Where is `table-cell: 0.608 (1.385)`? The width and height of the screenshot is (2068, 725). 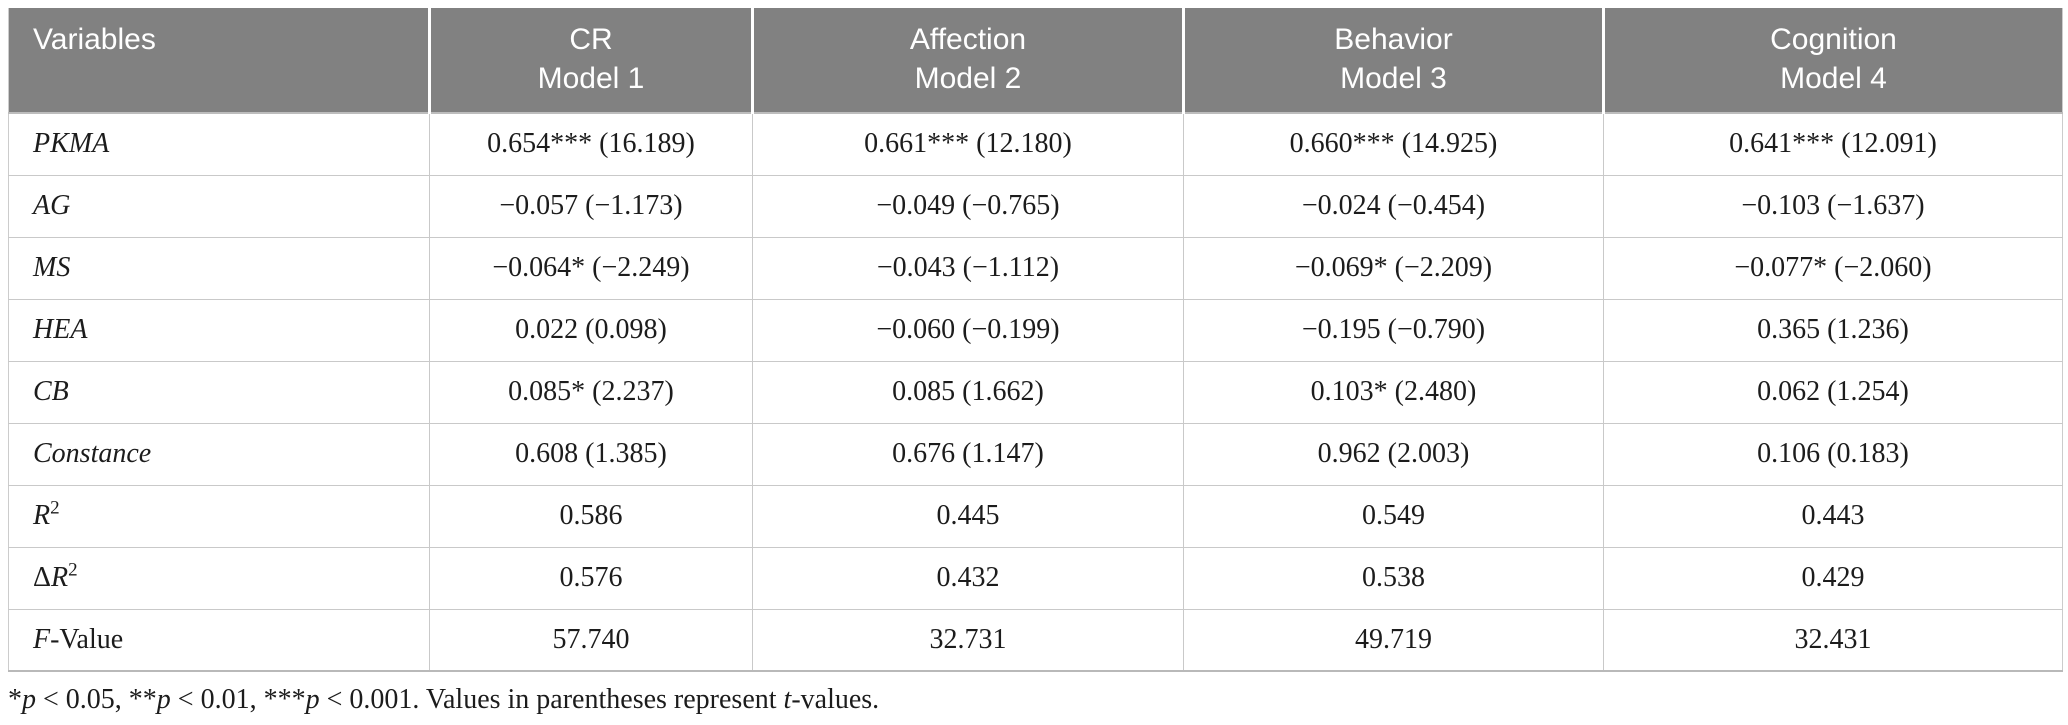 table-cell: 0.608 (1.385) is located at coordinates (591, 454).